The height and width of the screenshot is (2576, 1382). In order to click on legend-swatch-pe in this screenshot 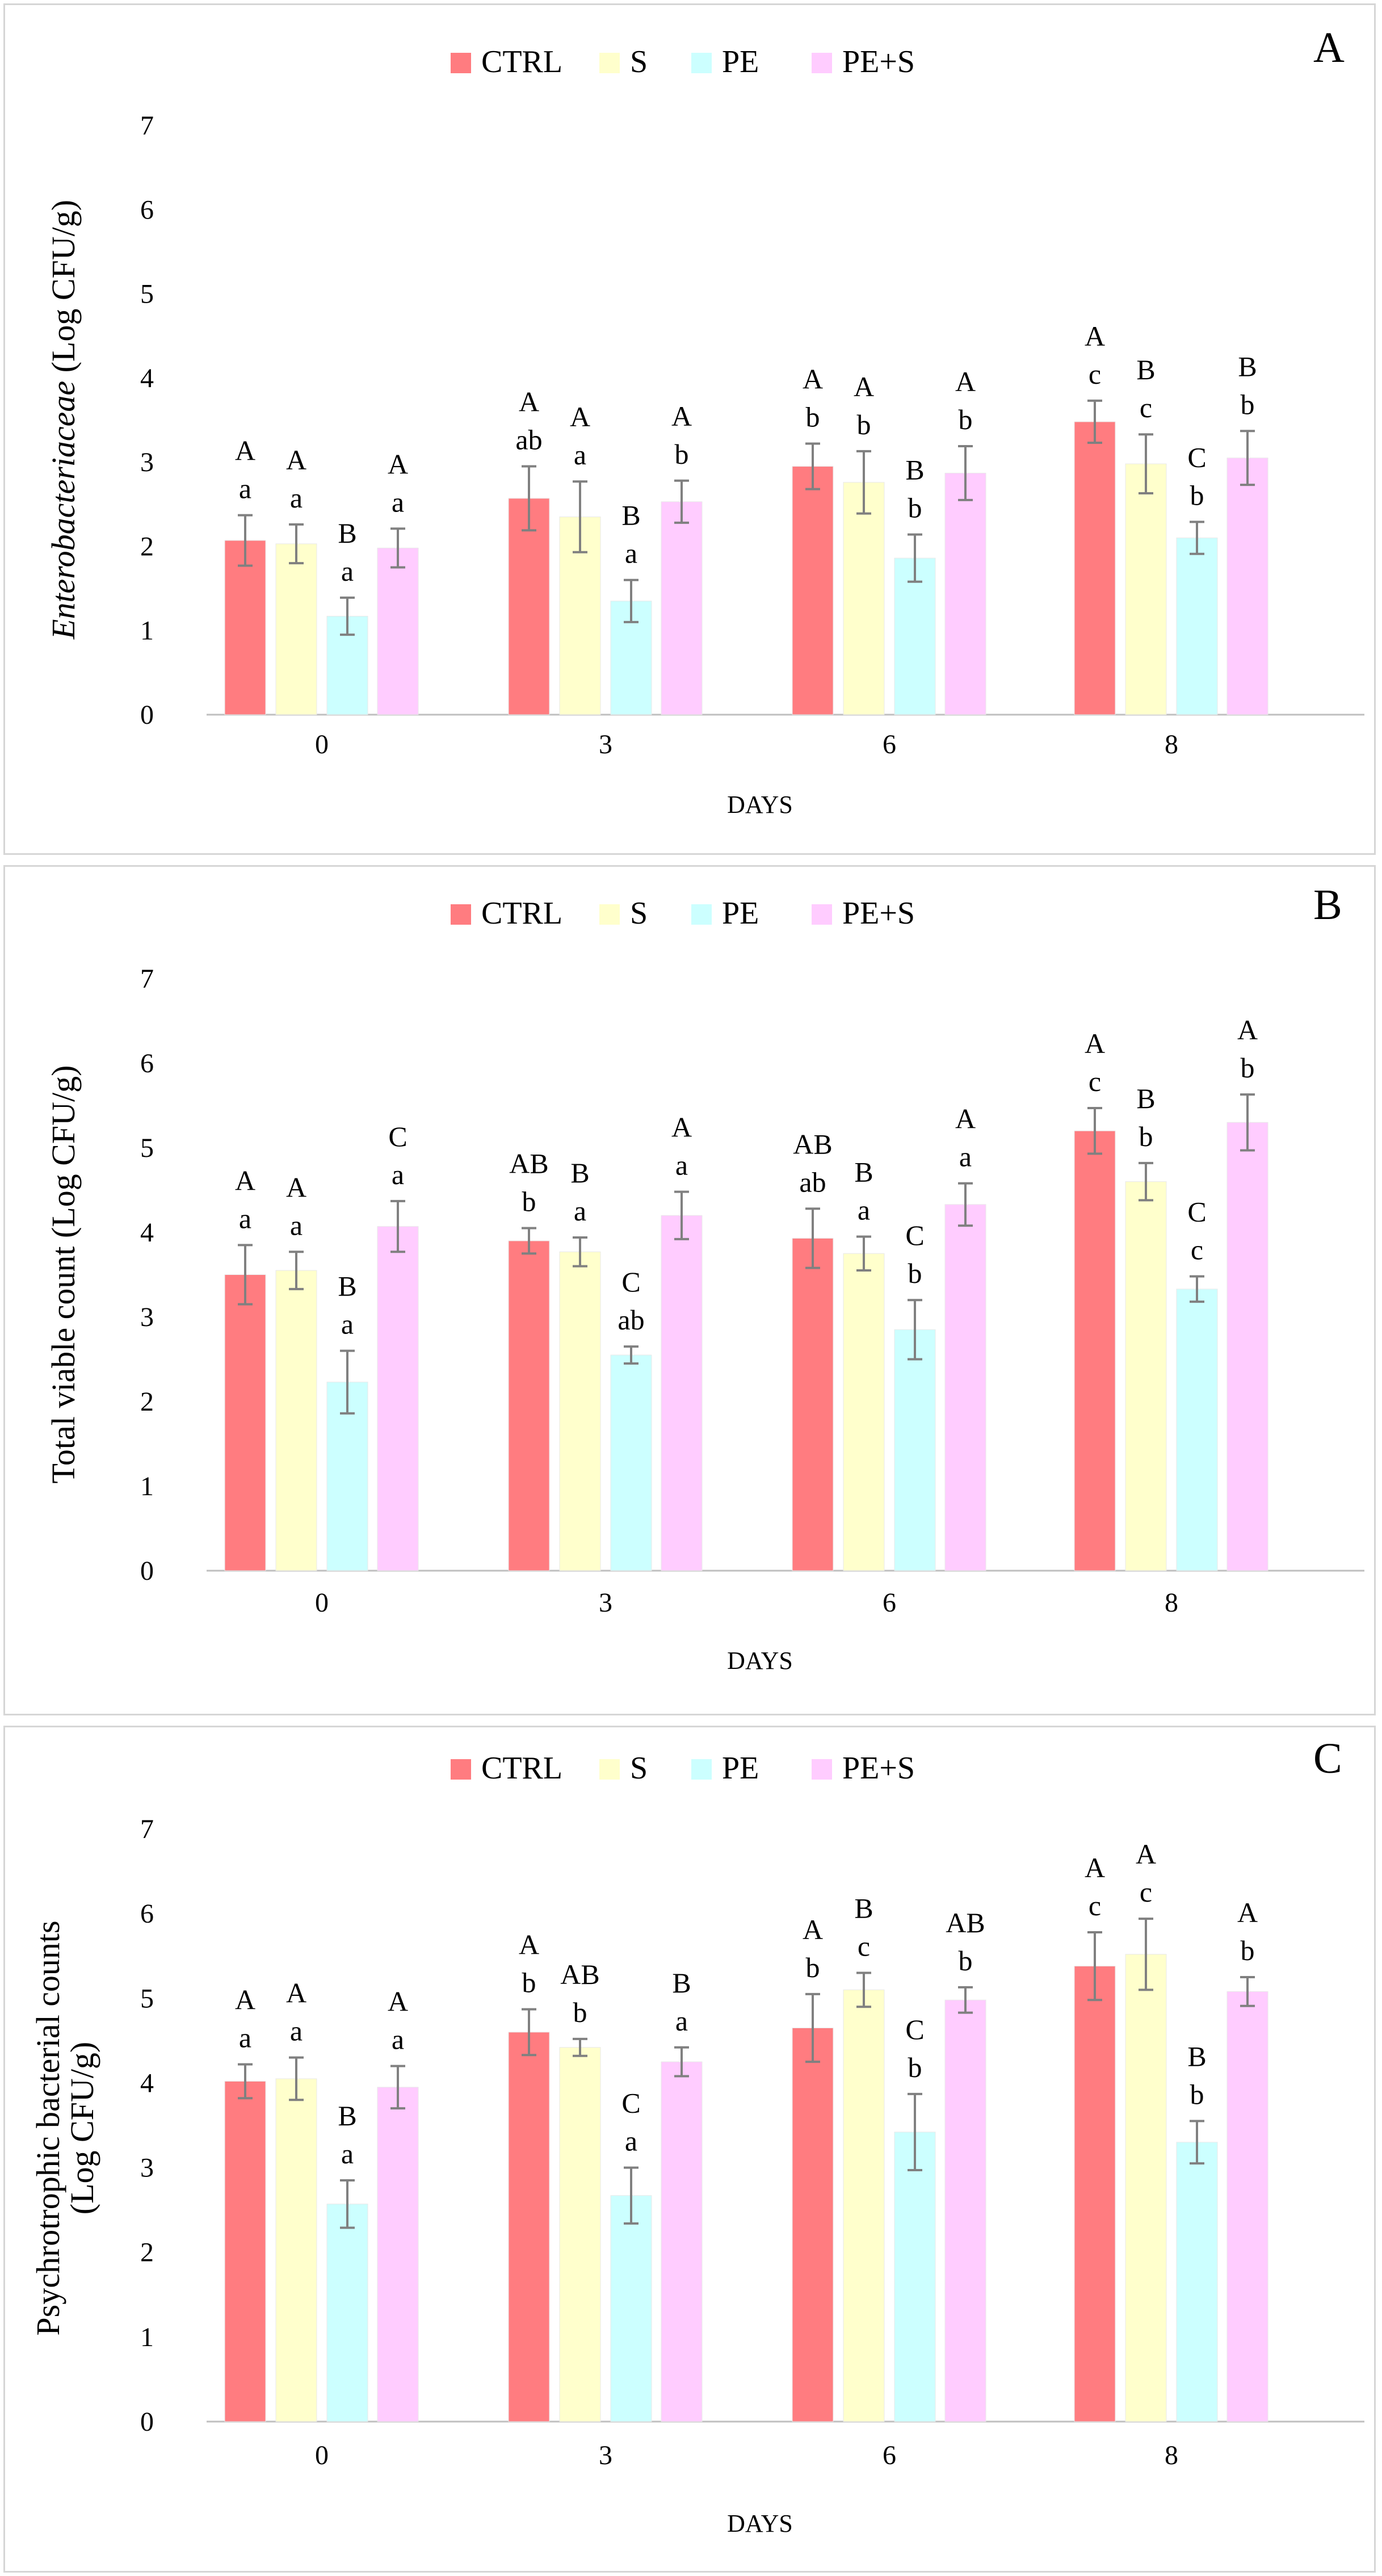, I will do `click(702, 63)`.